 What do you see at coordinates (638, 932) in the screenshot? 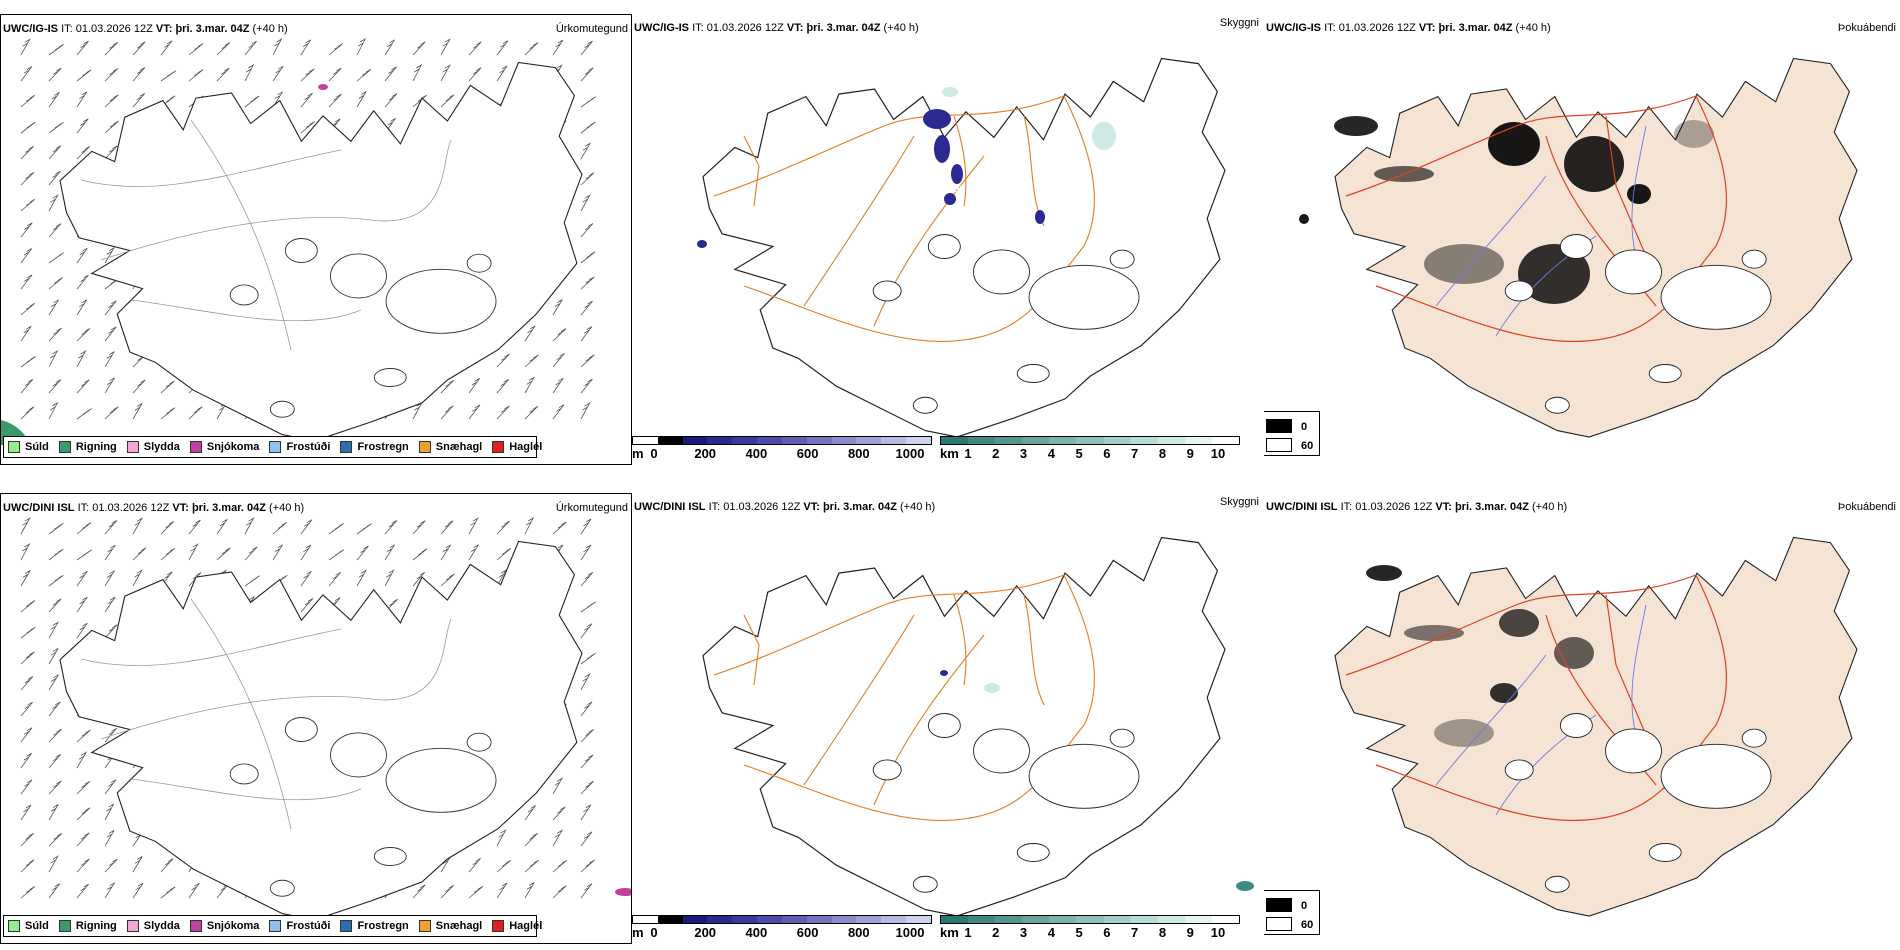
I see `colorbar-unit: m` at bounding box center [638, 932].